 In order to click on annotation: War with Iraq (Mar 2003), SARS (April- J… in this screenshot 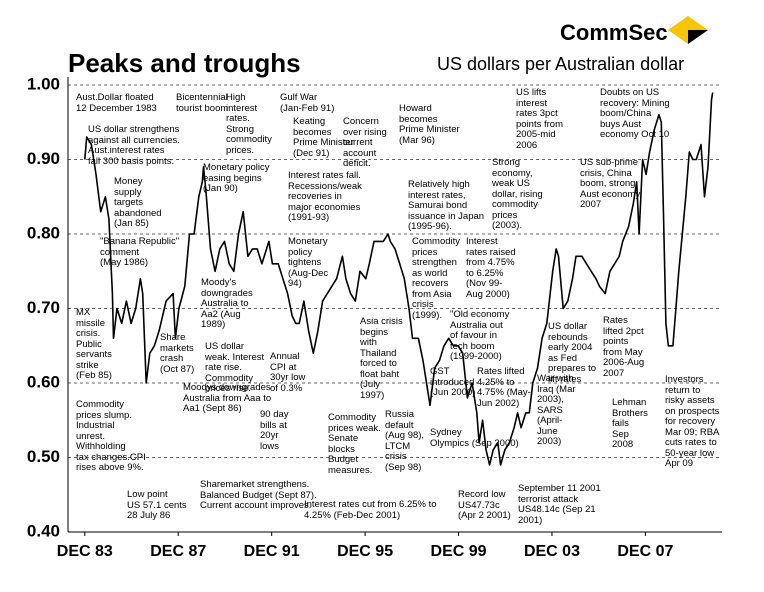, I will do `click(556, 410)`.